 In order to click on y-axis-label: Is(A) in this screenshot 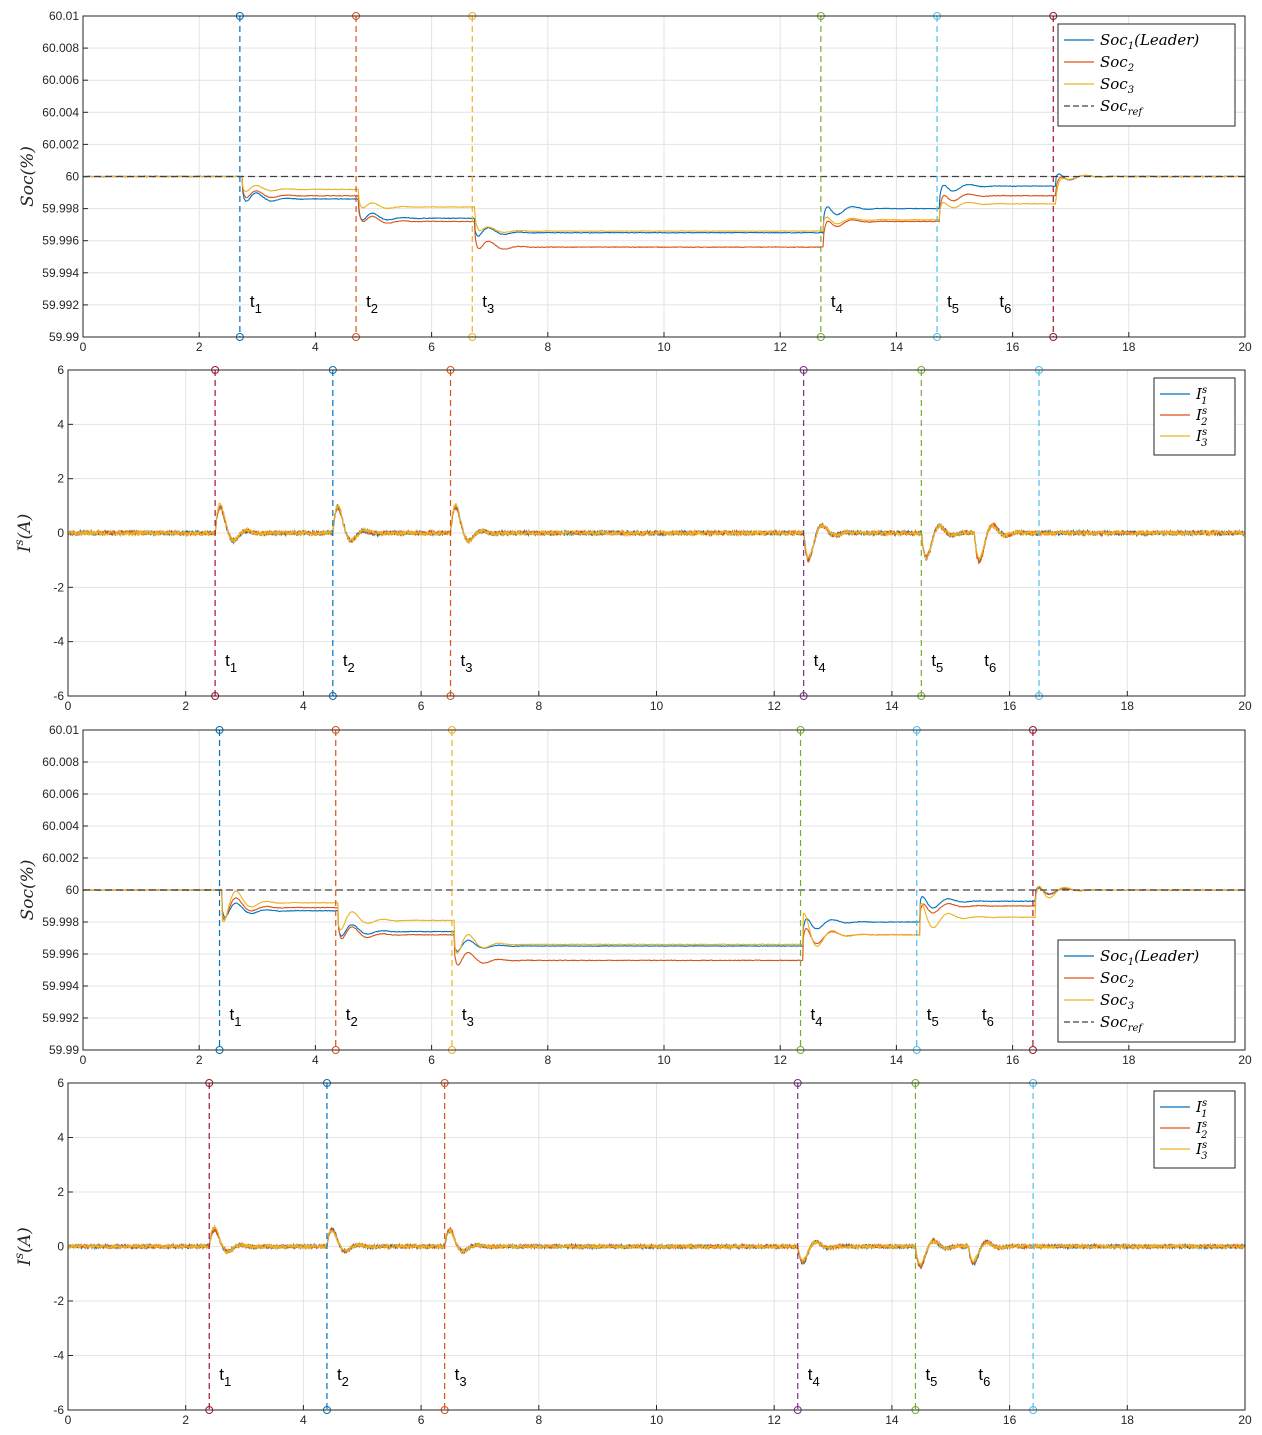, I will do `click(23, 533)`.